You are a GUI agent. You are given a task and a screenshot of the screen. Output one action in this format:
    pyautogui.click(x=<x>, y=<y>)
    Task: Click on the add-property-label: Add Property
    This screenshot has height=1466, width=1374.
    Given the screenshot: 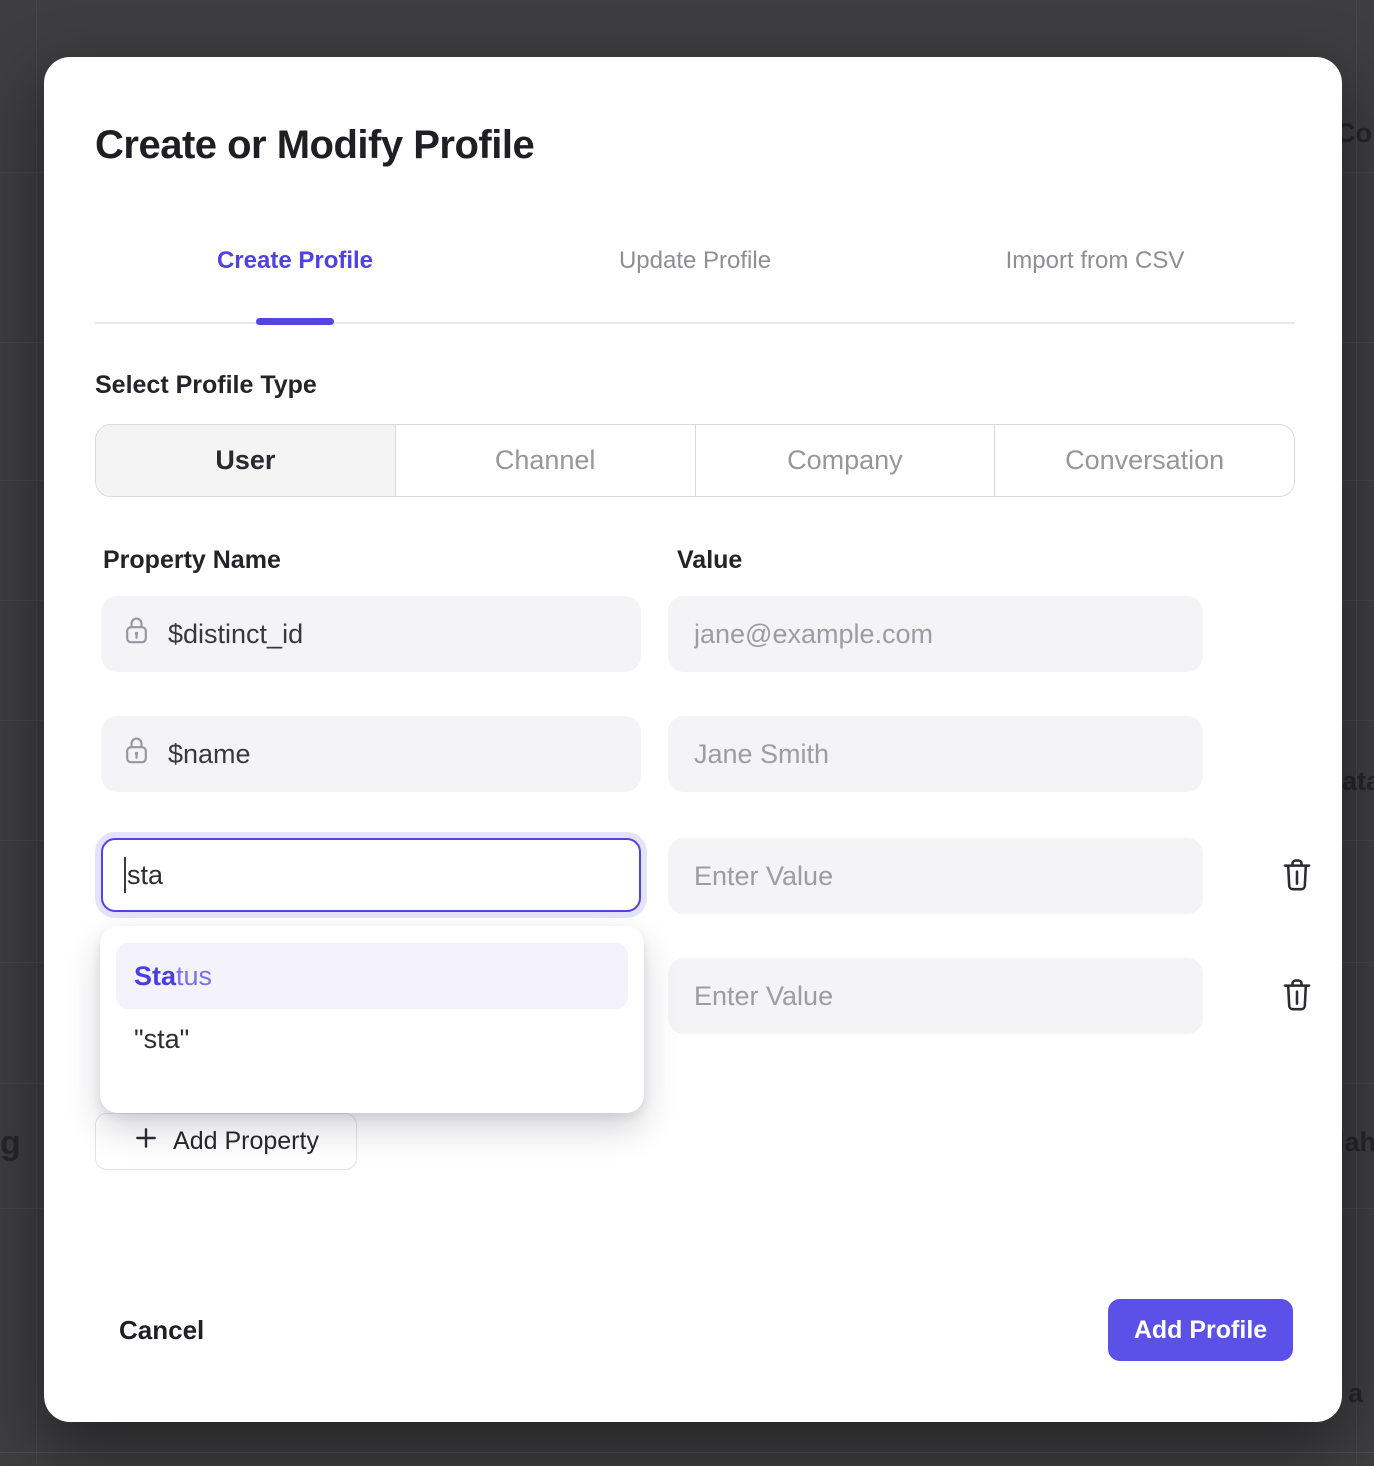 What is the action you would take?
    pyautogui.click(x=246, y=1141)
    